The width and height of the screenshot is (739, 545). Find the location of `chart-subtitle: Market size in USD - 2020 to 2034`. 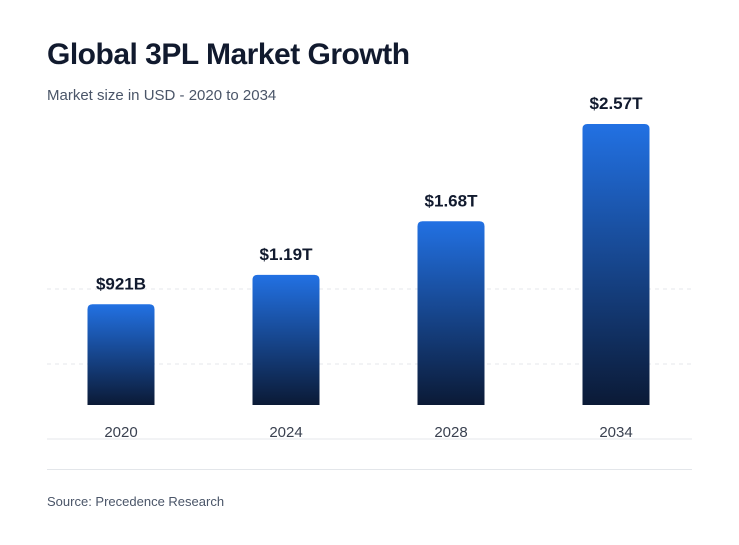

chart-subtitle: Market size in USD - 2020 to 2034 is located at coordinates (162, 95).